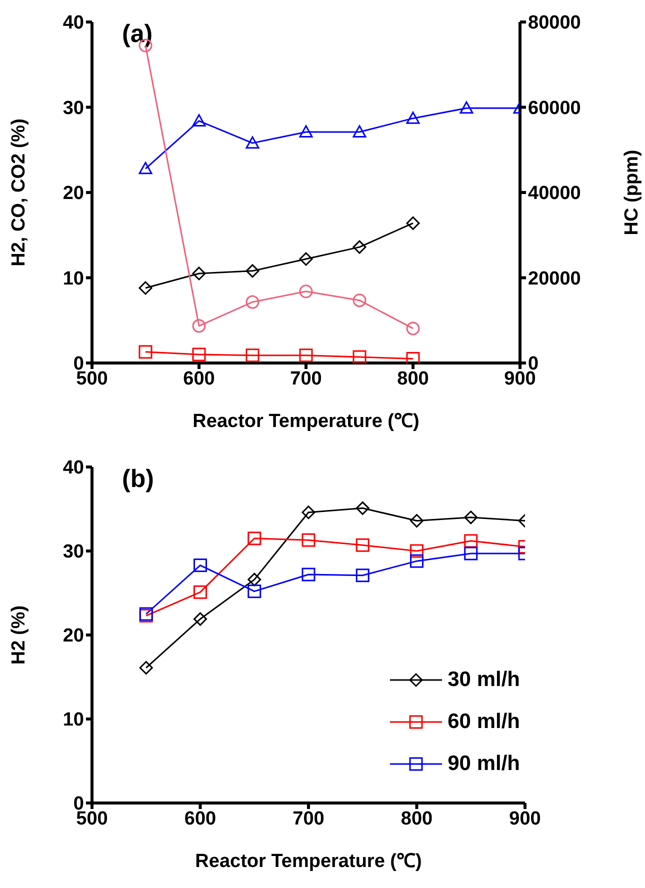 The width and height of the screenshot is (645, 888). What do you see at coordinates (19, 192) in the screenshot?
I see `y-axis-title: H2, CO, CO2 (%)` at bounding box center [19, 192].